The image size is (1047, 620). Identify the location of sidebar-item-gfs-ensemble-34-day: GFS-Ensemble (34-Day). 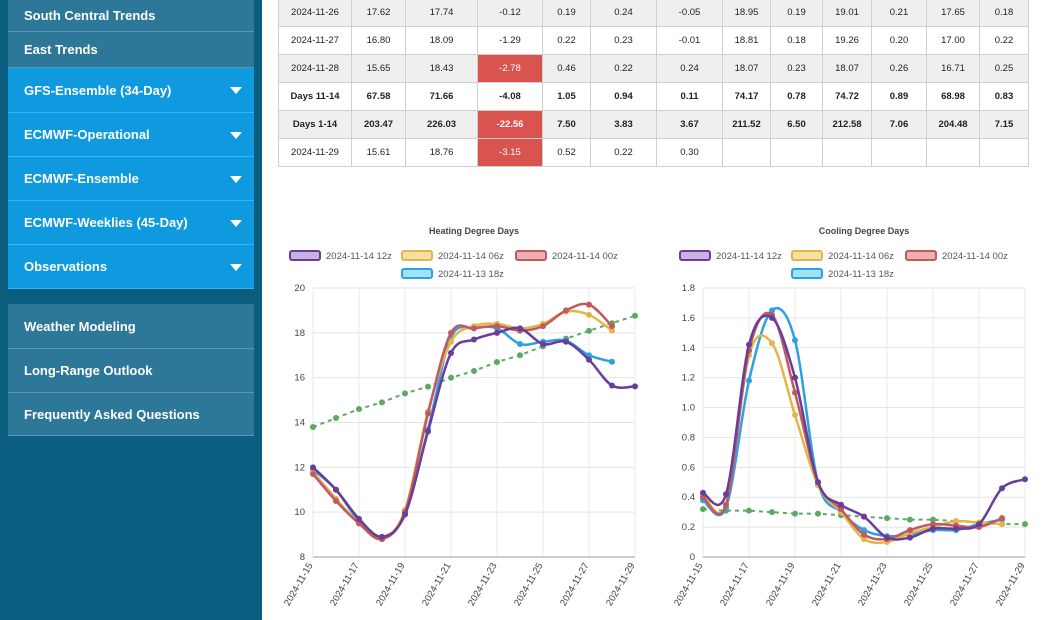
(131, 90).